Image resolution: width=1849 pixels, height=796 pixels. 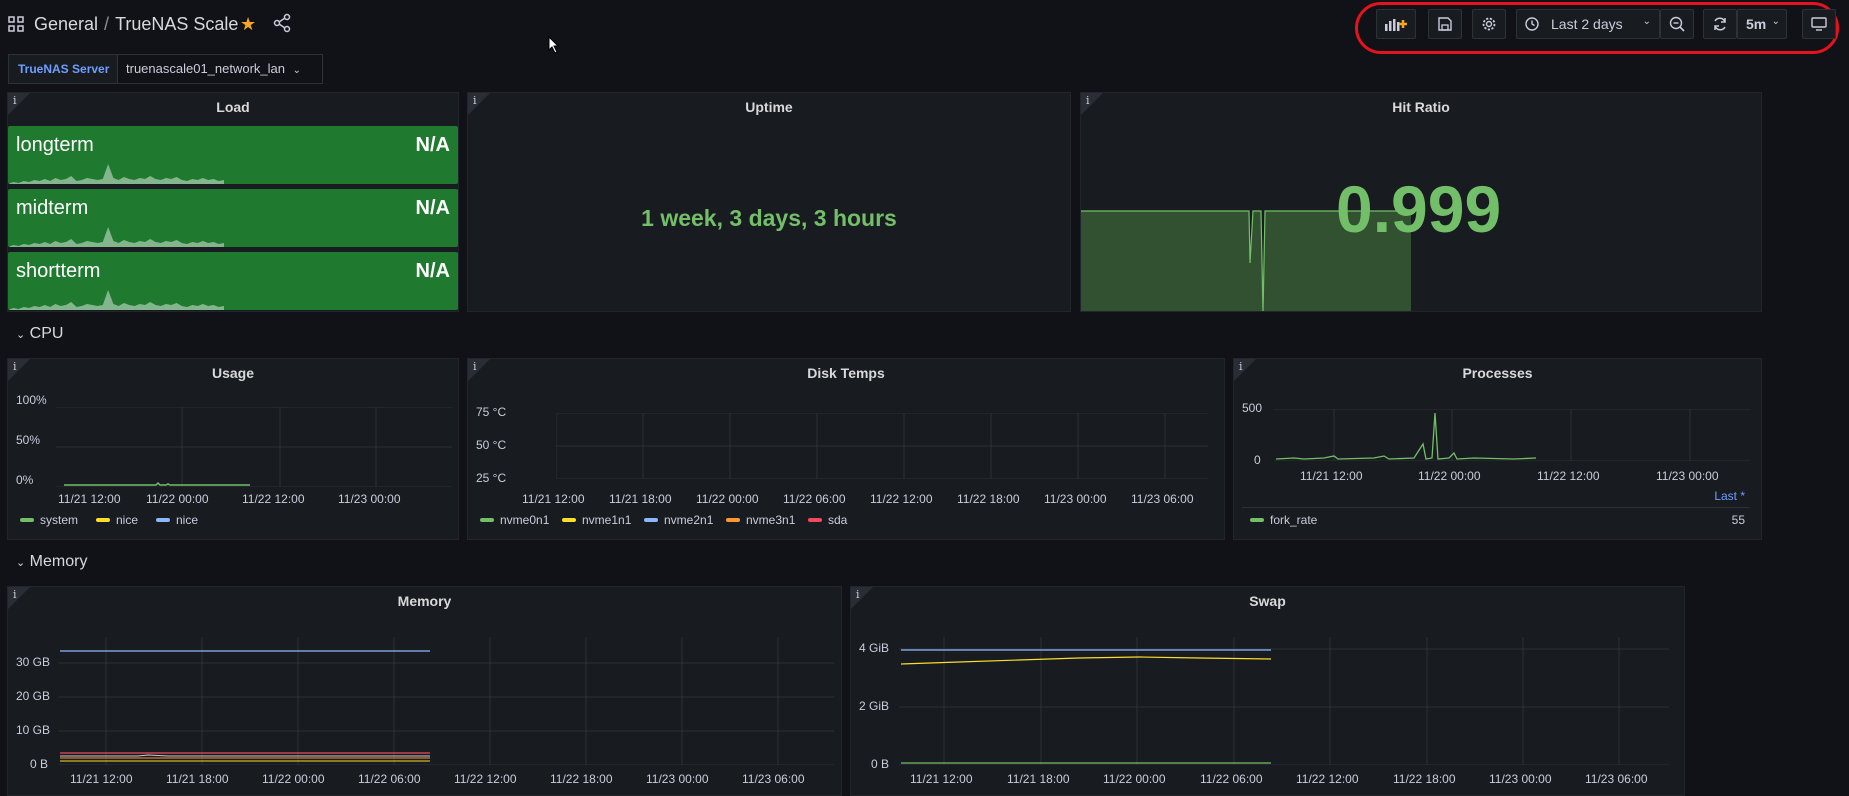 What do you see at coordinates (66, 24) in the screenshot?
I see `breadcrumb-folder: General` at bounding box center [66, 24].